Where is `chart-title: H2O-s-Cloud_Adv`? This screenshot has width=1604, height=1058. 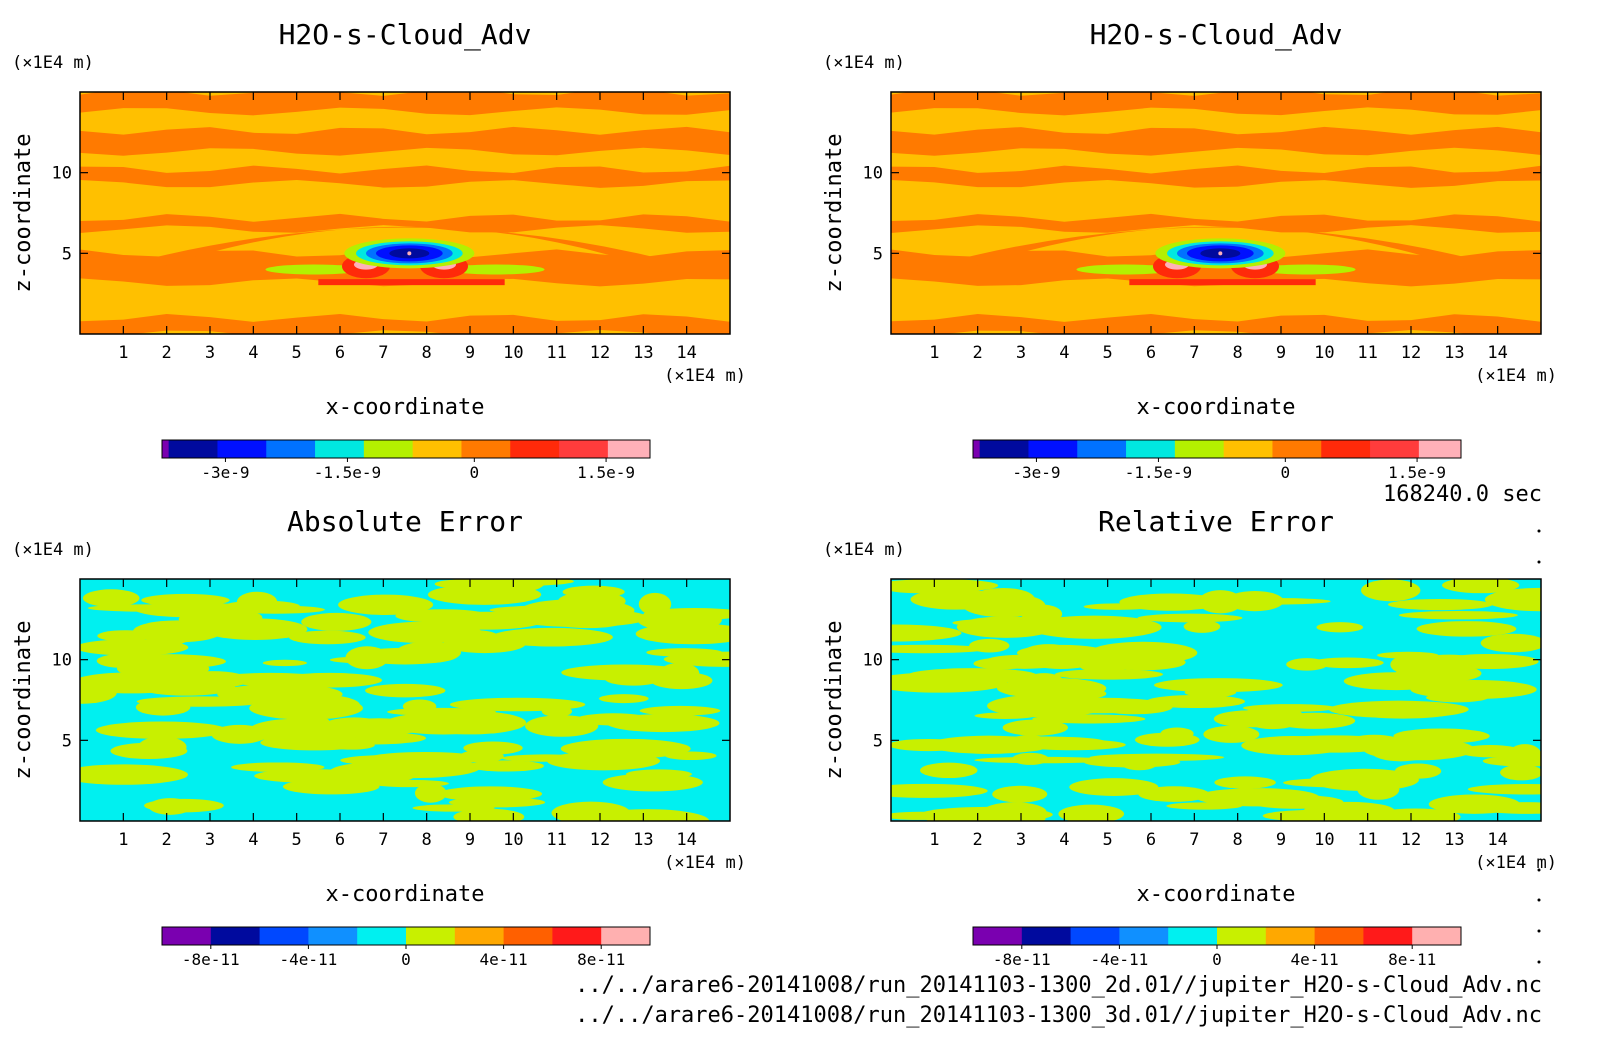 chart-title: H2O-s-Cloud_Adv is located at coordinates (405, 35).